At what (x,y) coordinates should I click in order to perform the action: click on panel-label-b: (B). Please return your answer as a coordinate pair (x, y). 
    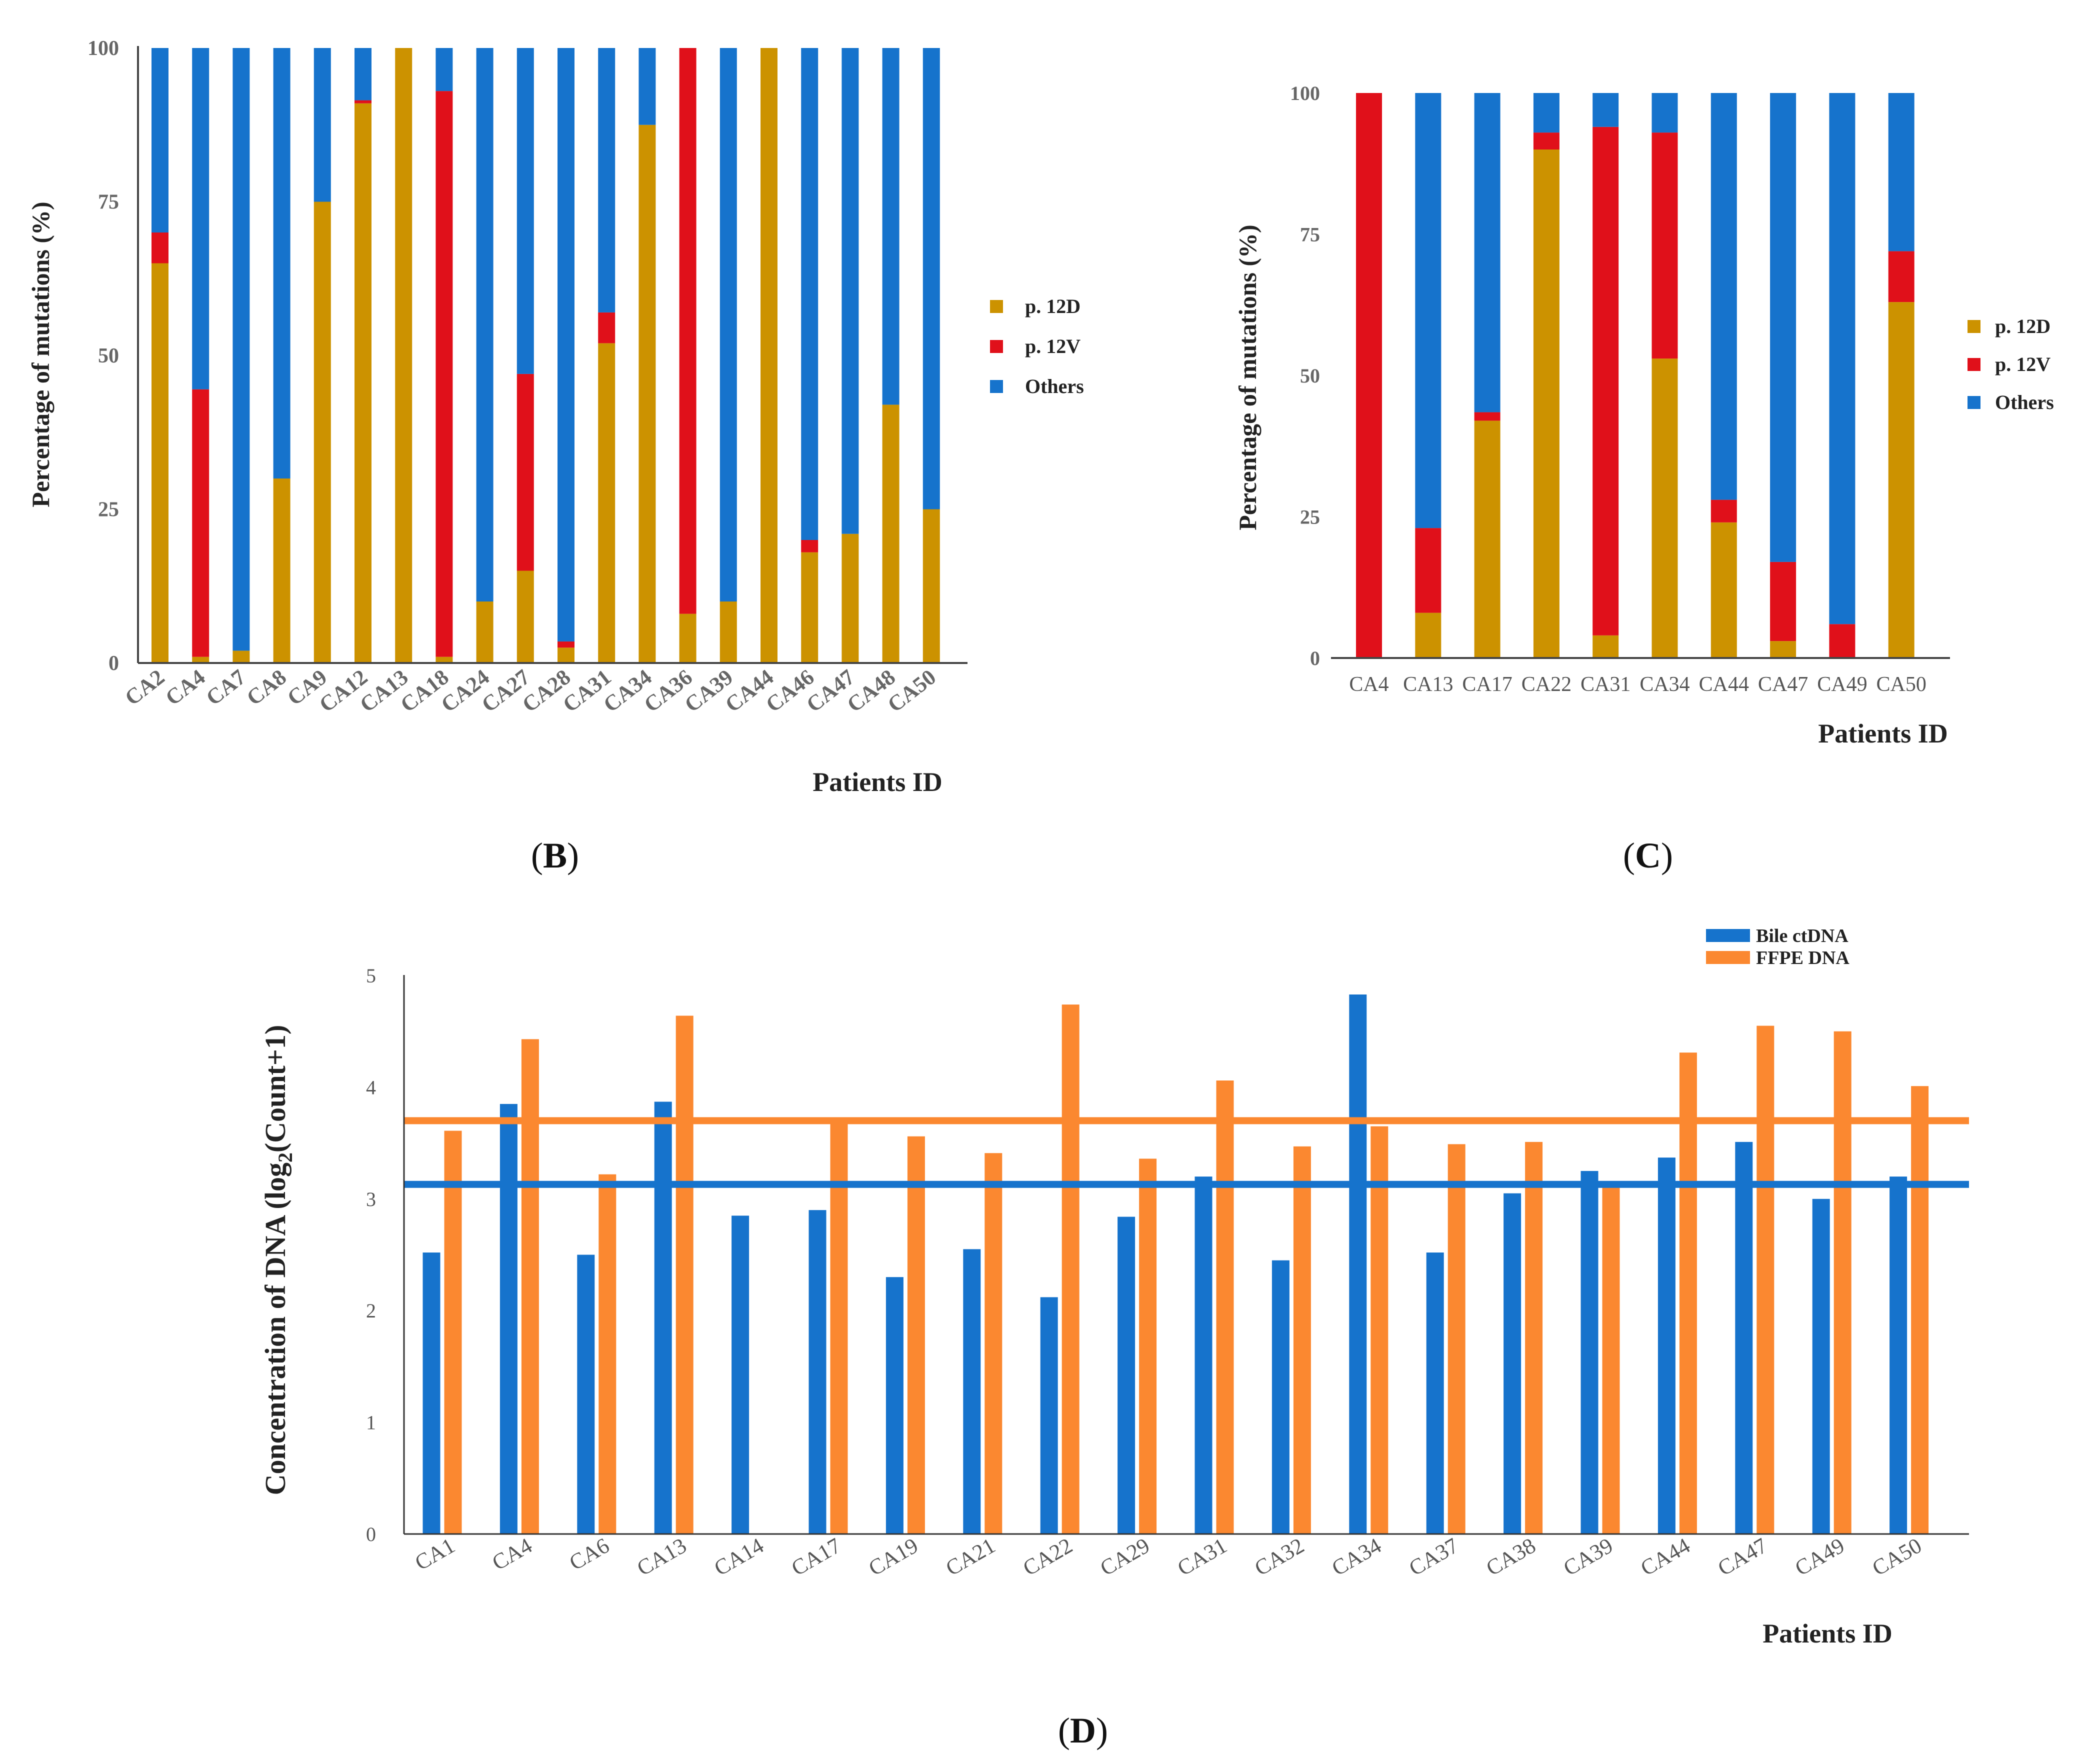
    Looking at the image, I should click on (555, 856).